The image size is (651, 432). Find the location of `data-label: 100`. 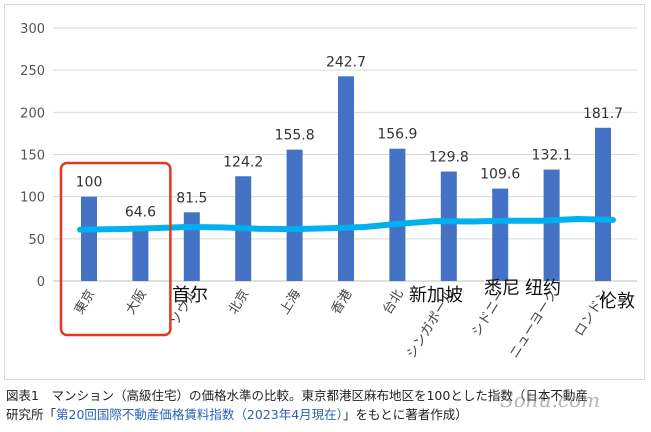

data-label: 100 is located at coordinates (89, 183).